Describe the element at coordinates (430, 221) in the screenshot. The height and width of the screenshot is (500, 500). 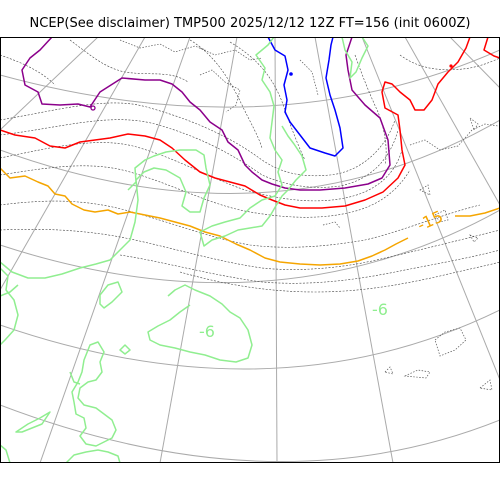
I see `contour-label-minus-15: -15` at that location.